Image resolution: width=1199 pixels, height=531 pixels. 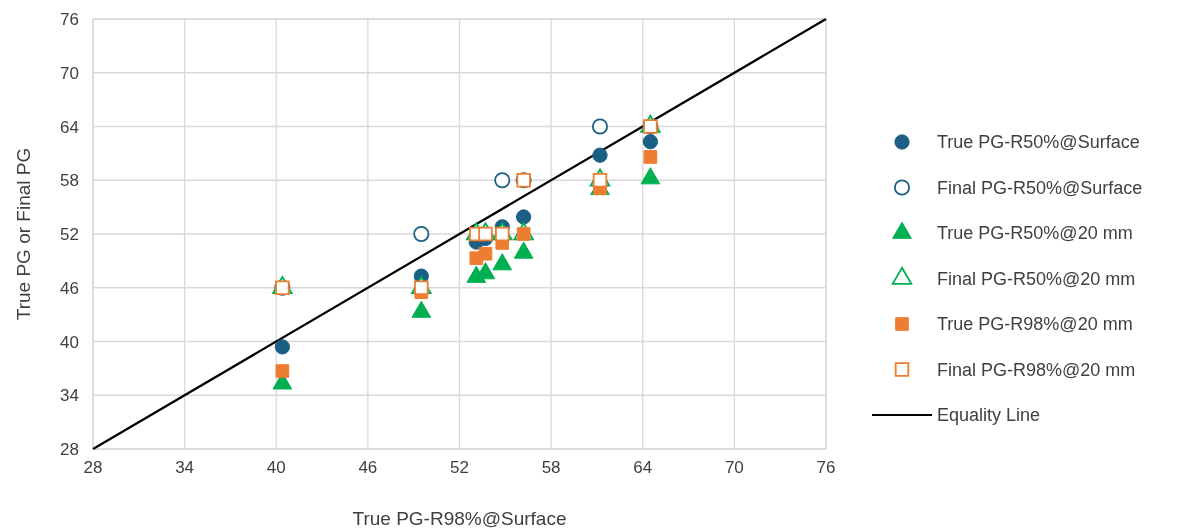 I want to click on y-tick-label: 76, so click(x=69, y=19).